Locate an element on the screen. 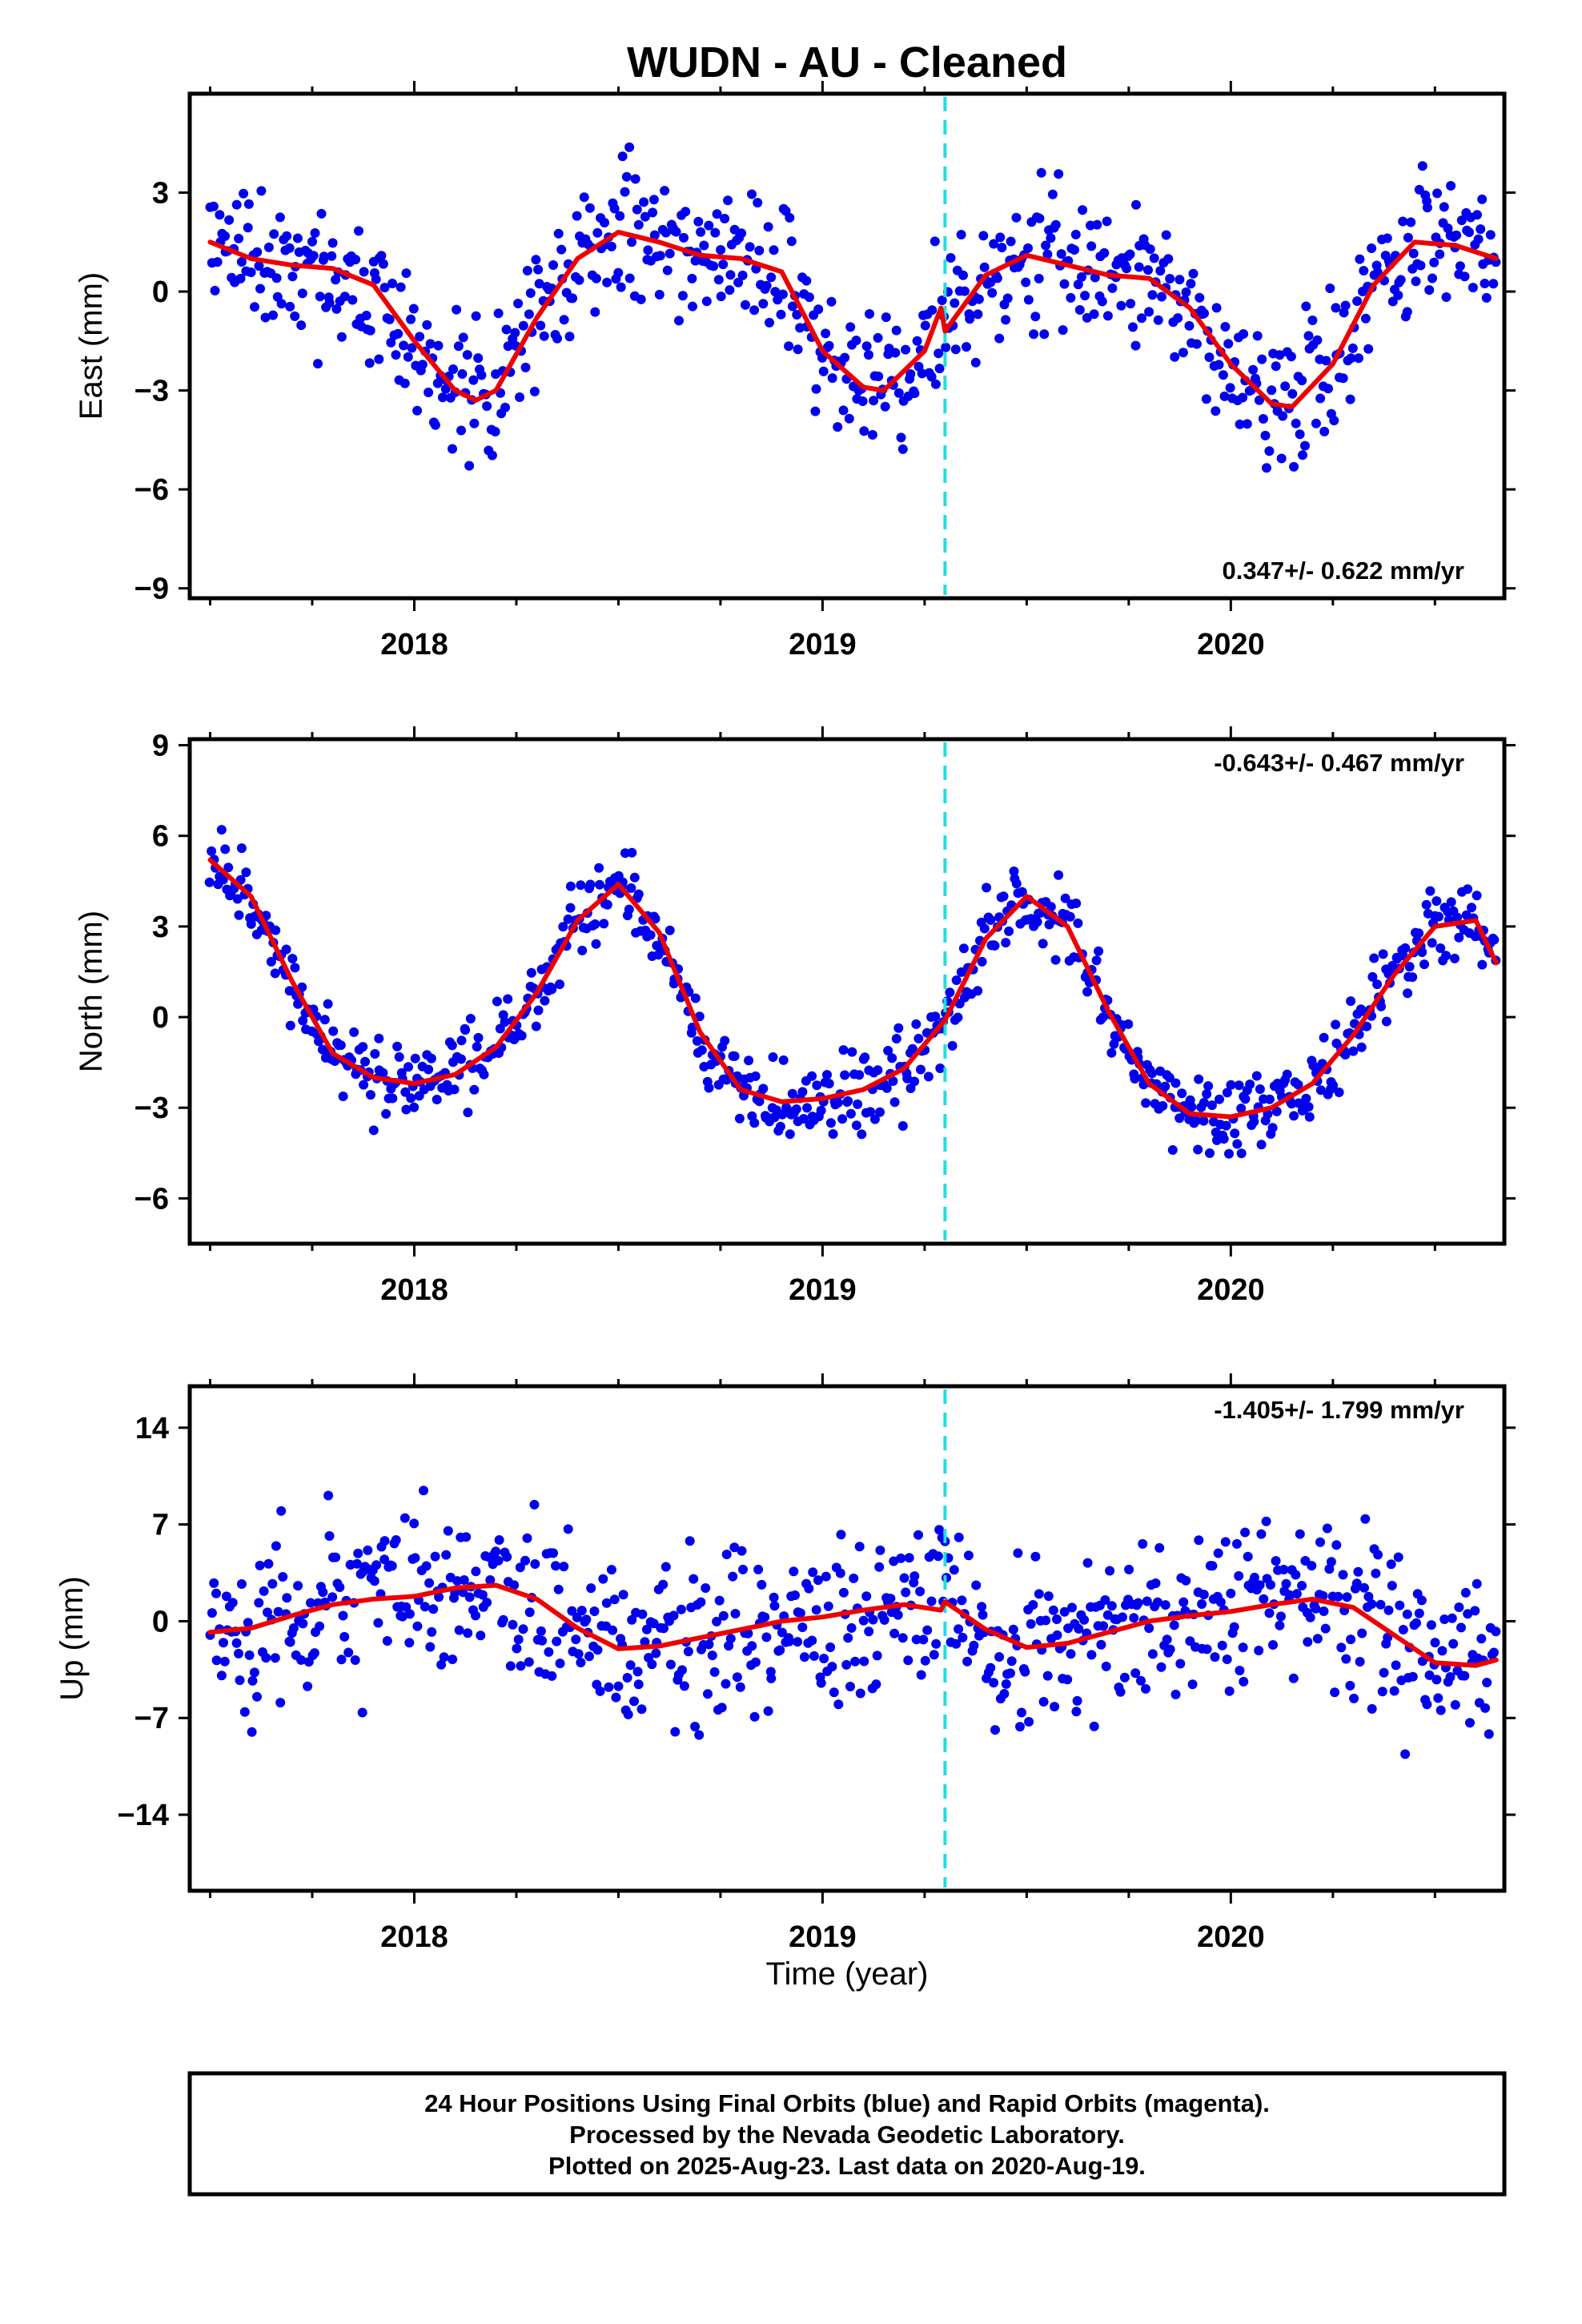 This screenshot has width=1582, height=2324. north-y-axis-label: North (mm) is located at coordinates (91, 991).